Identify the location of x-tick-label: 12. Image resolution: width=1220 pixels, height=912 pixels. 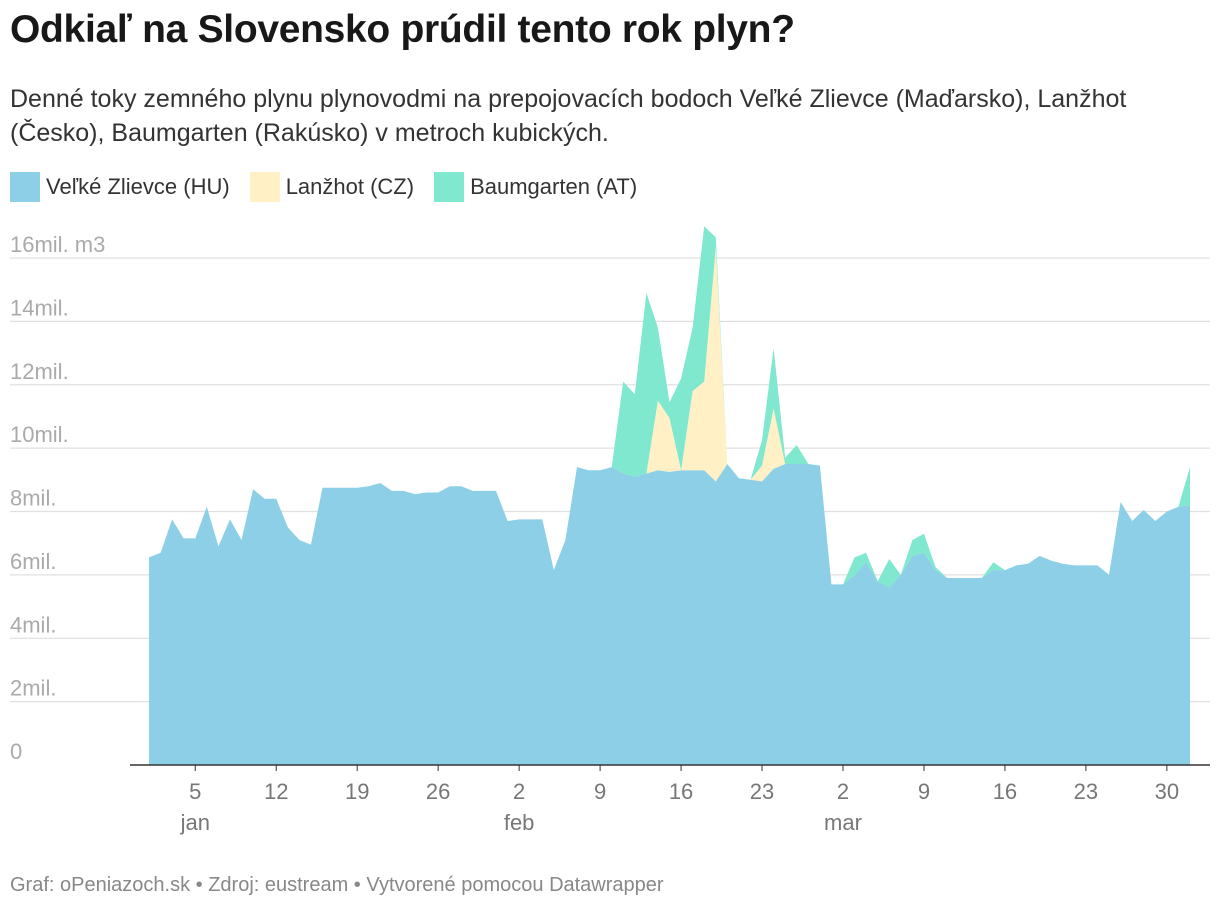
(276, 791).